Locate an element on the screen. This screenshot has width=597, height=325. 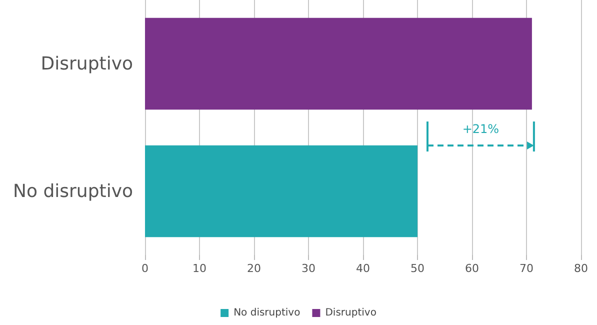
legend-label: Disruptivo is located at coordinates (350, 313).